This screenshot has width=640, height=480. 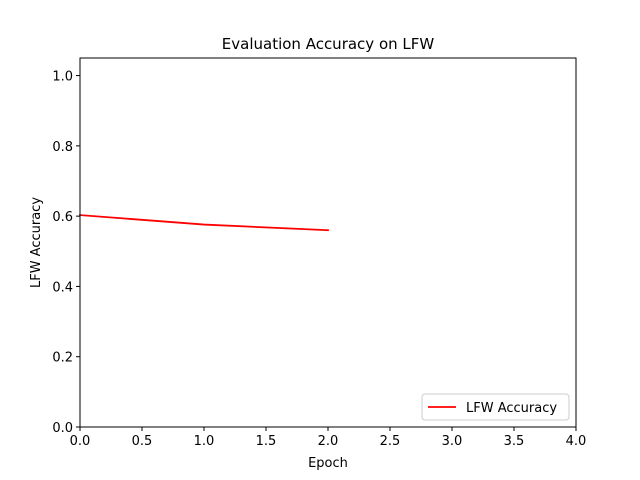 What do you see at coordinates (66, 253) in the screenshot?
I see `y-axis-ticks: 0.0 0.2 0.4 0.6 0.8 1.0` at bounding box center [66, 253].